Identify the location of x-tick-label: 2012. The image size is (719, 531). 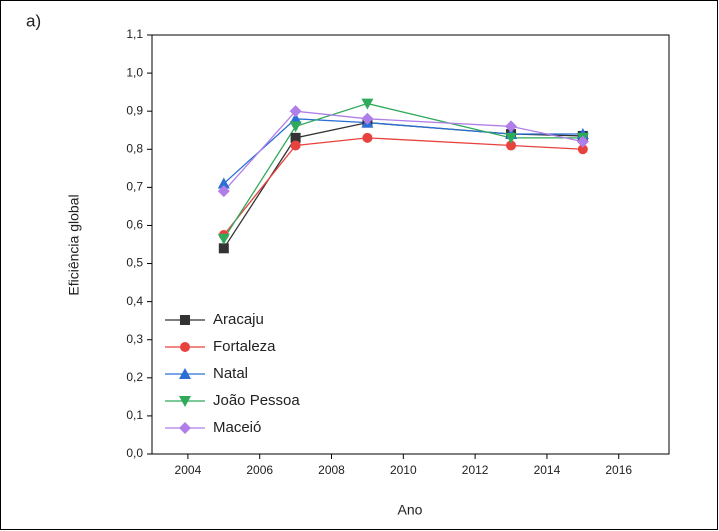
(475, 470).